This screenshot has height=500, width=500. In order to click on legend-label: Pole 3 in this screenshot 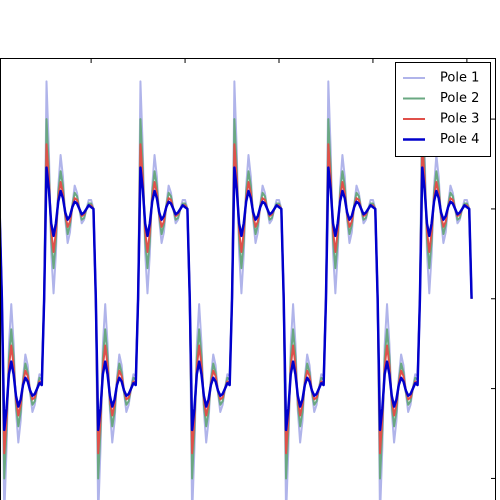, I will do `click(459, 119)`.